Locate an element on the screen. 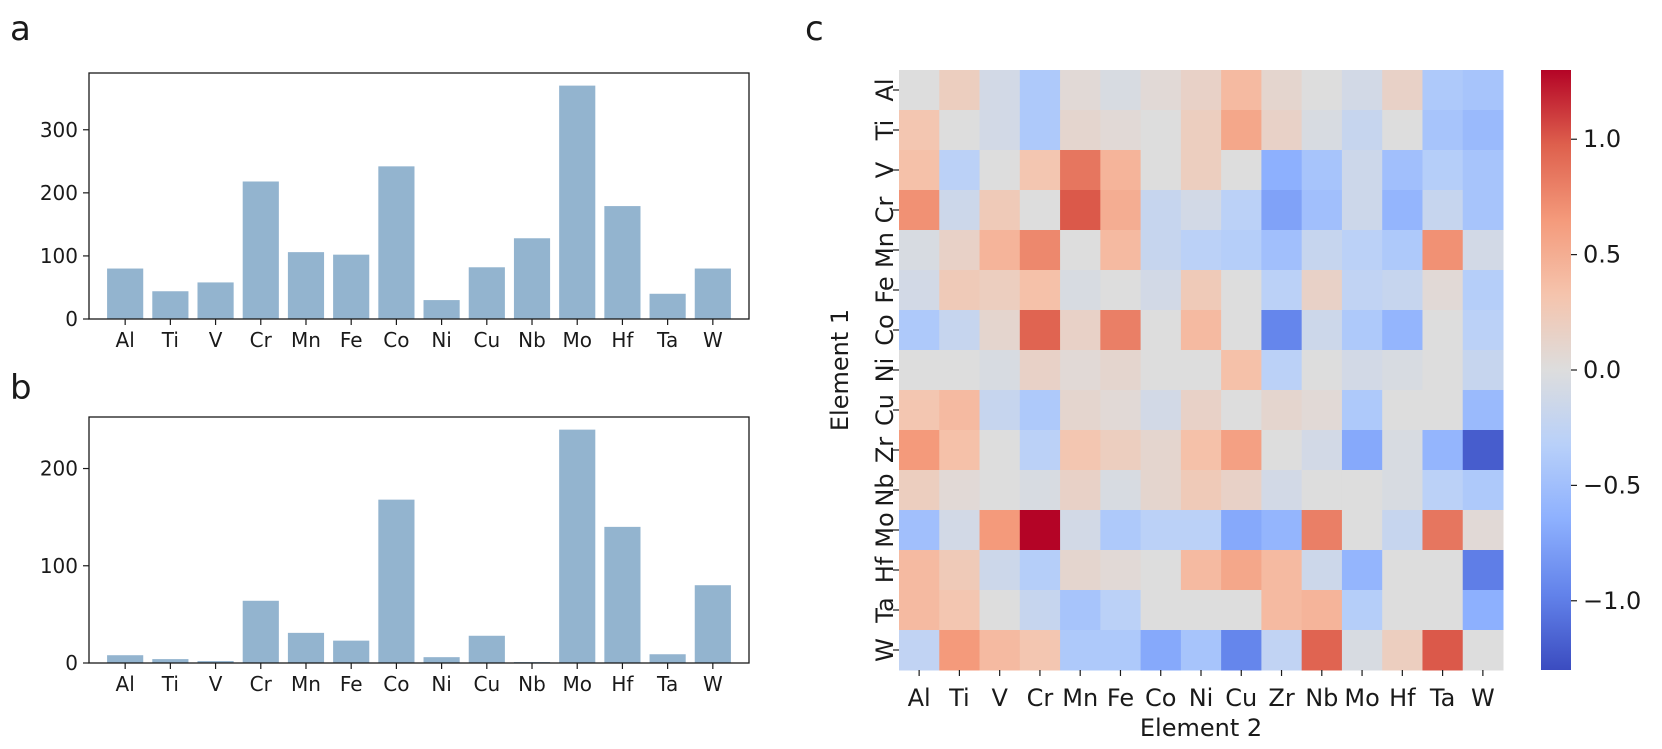  x-axis-title: Element 2 is located at coordinates (1201, 728).